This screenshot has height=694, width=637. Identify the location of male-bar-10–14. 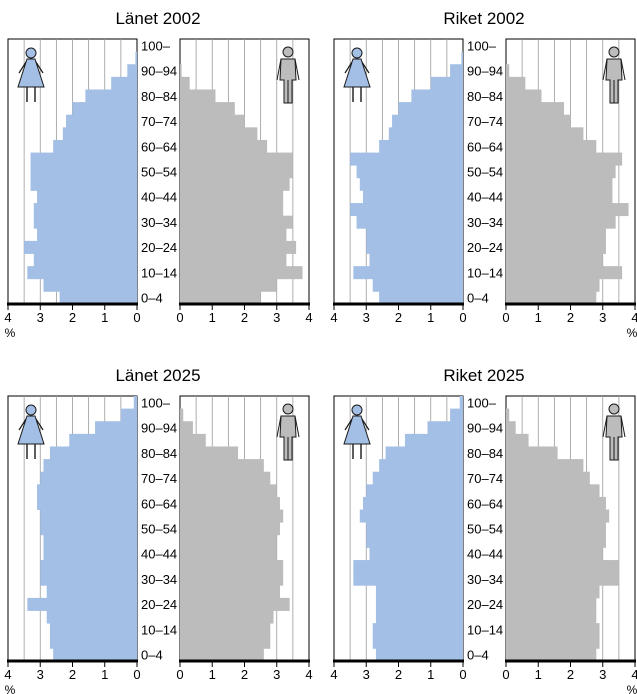
(564, 273).